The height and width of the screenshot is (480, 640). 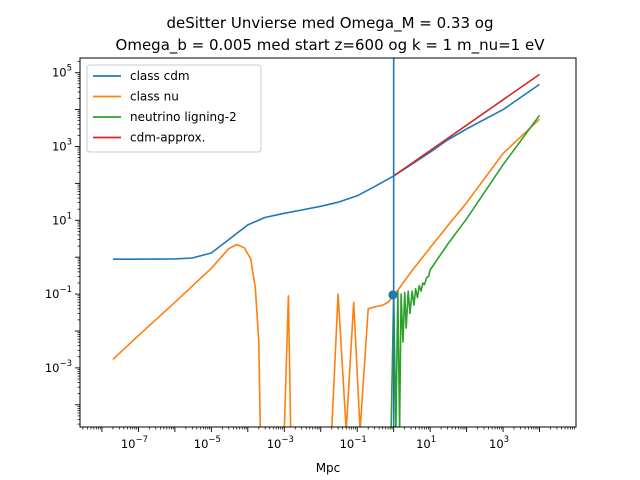 What do you see at coordinates (65, 364) in the screenshot?
I see `y-tick-exponent: −3` at bounding box center [65, 364].